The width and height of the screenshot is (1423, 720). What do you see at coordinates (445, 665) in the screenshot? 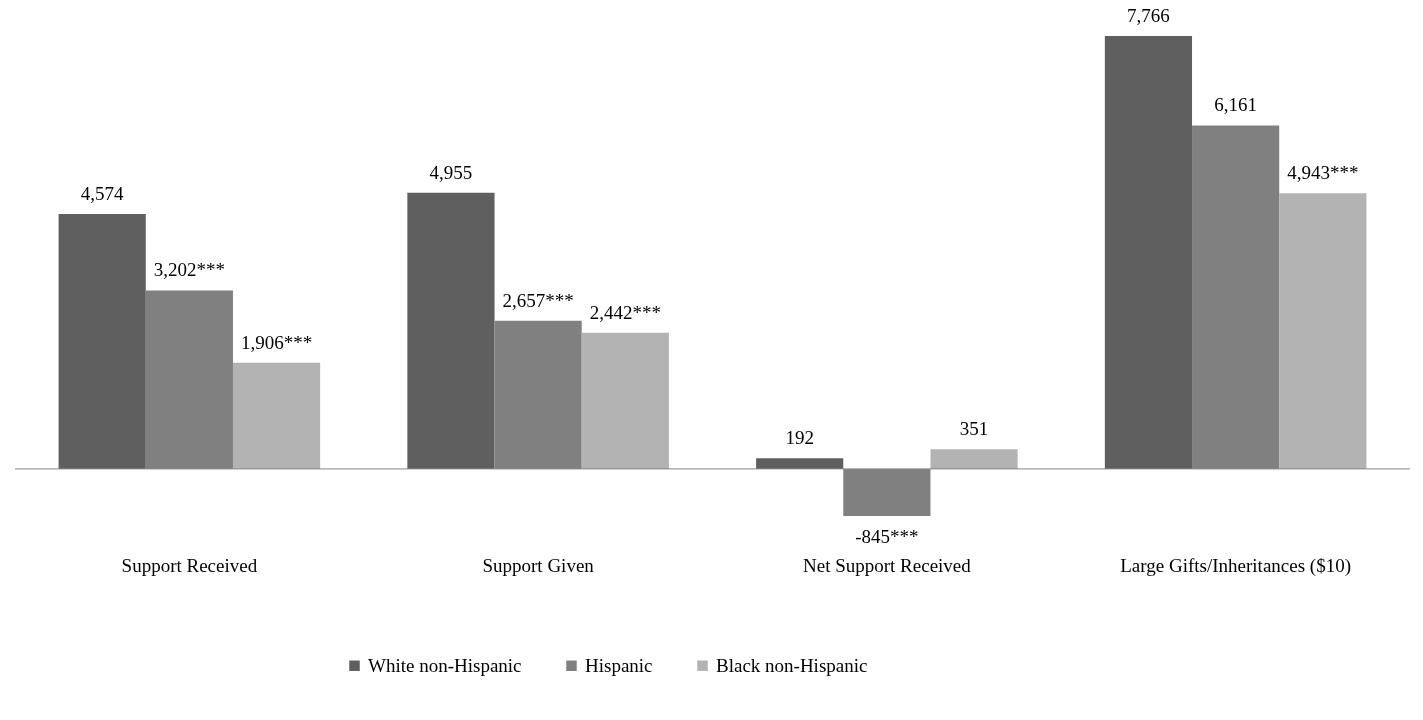
I see `legend-label: White non-Hispanic` at bounding box center [445, 665].